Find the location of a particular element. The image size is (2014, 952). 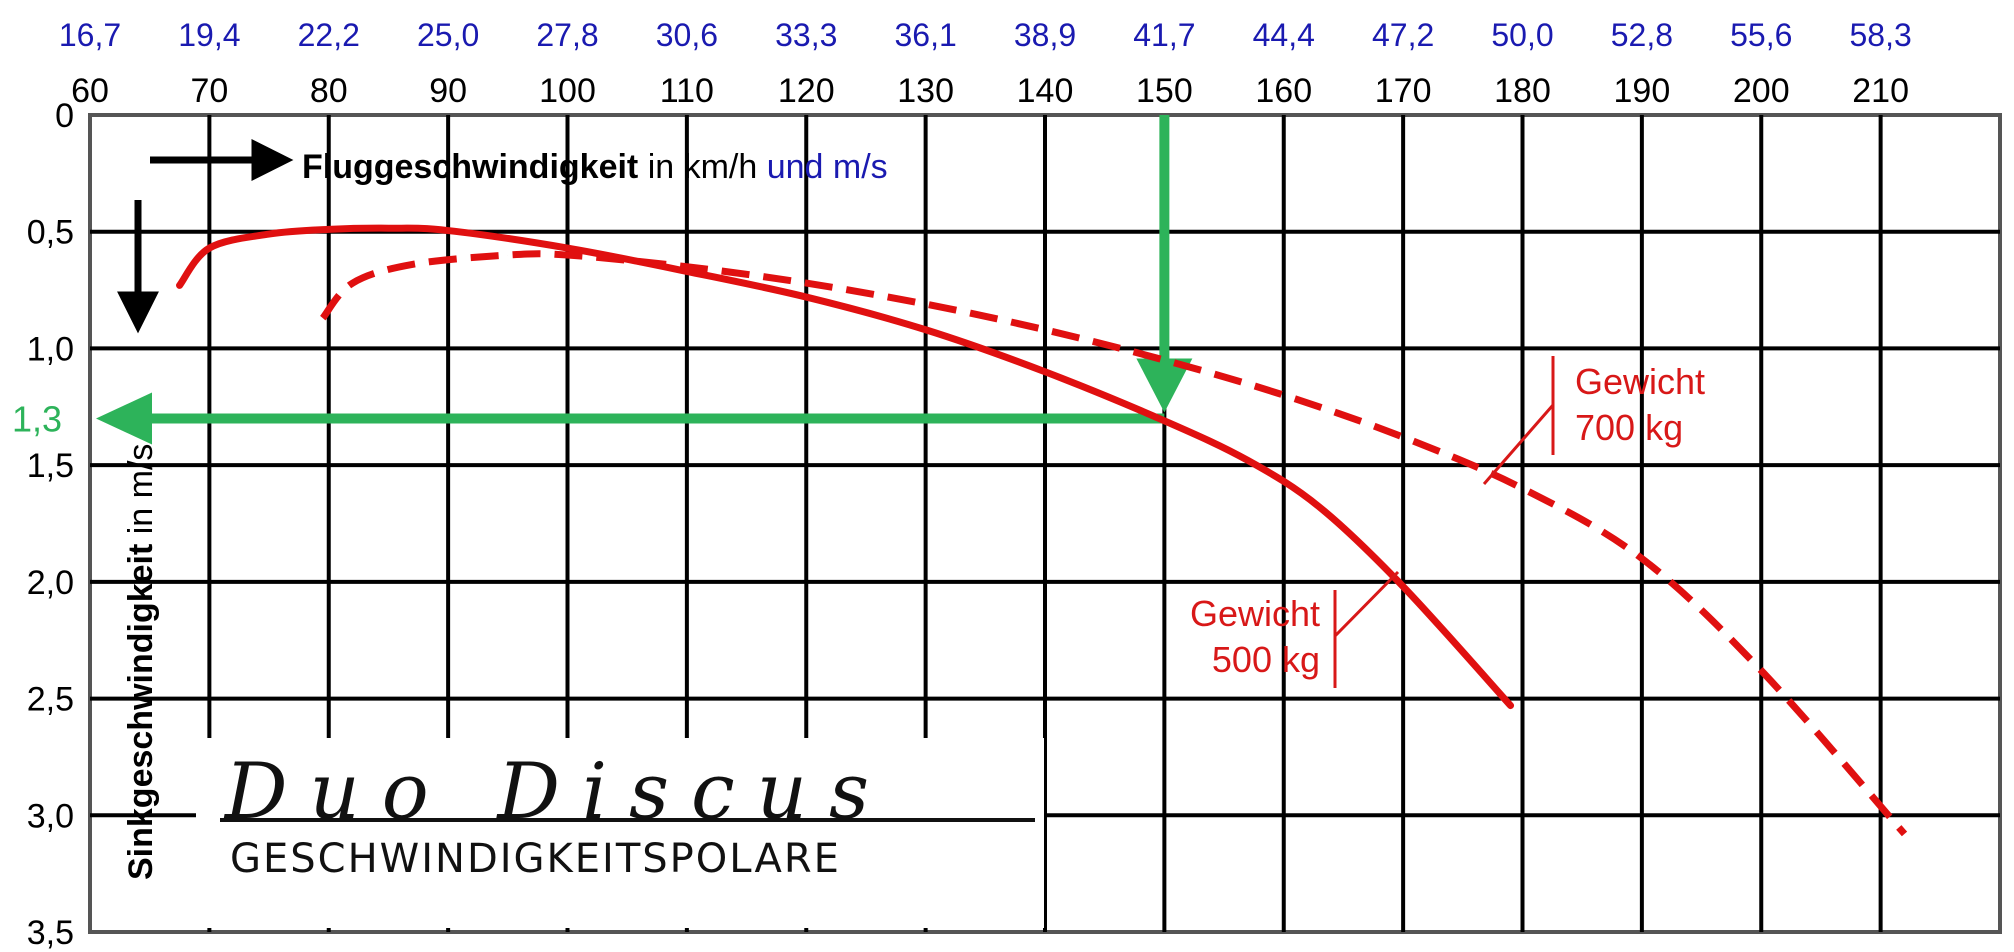

y-tick-label: 3,5 is located at coordinates (50, 933).